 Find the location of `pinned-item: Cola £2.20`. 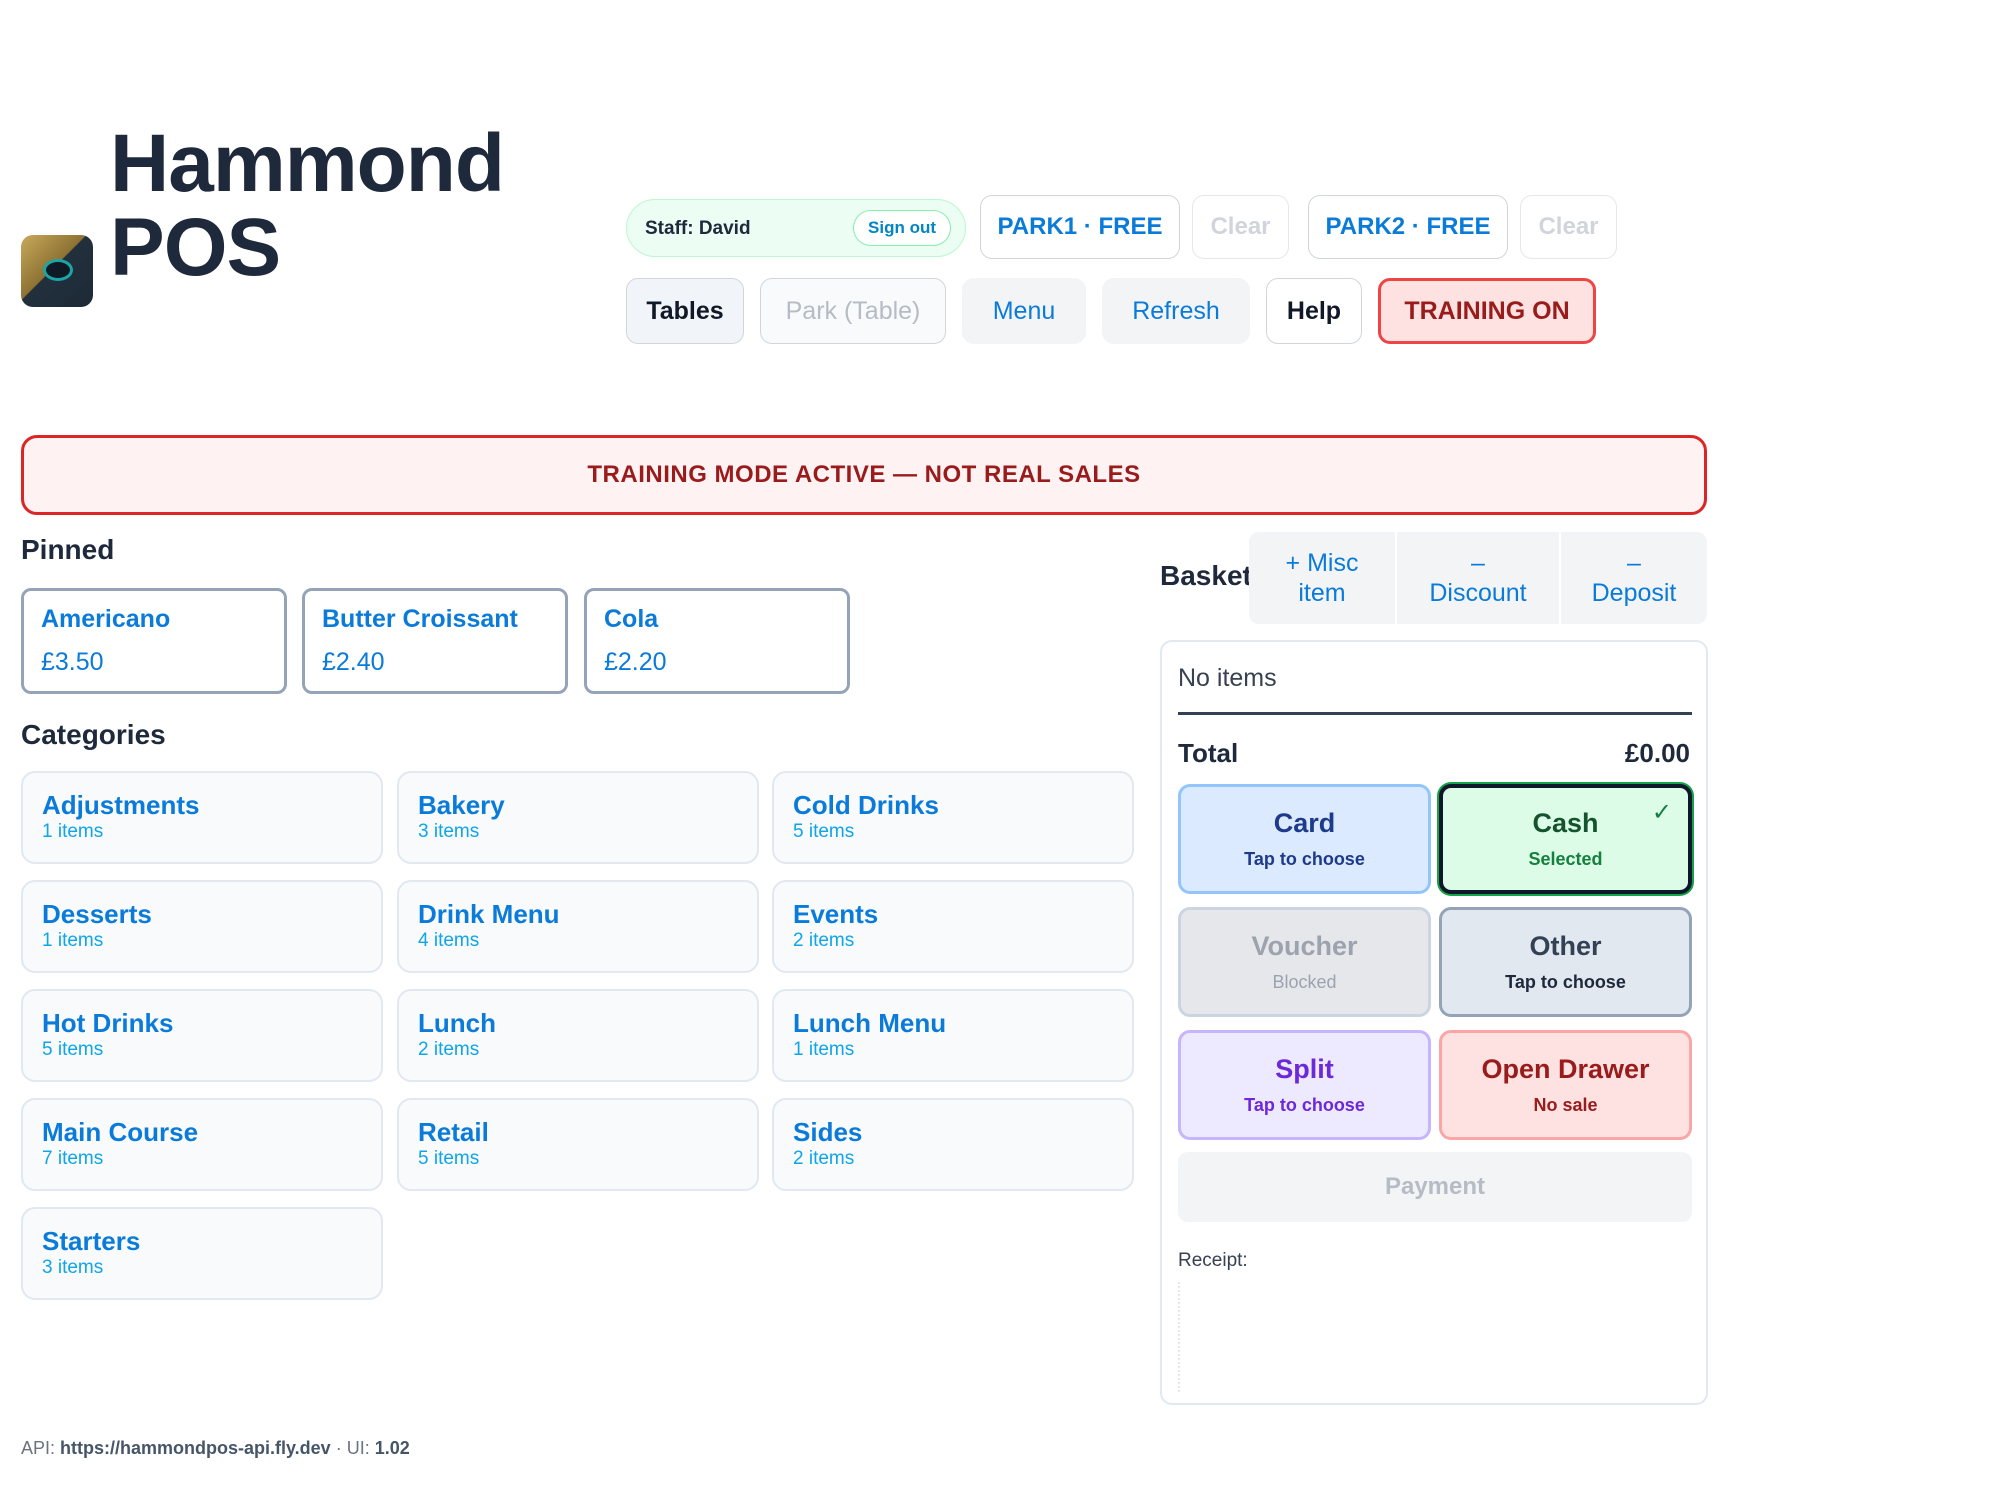

pinned-item: Cola £2.20 is located at coordinates (717, 641).